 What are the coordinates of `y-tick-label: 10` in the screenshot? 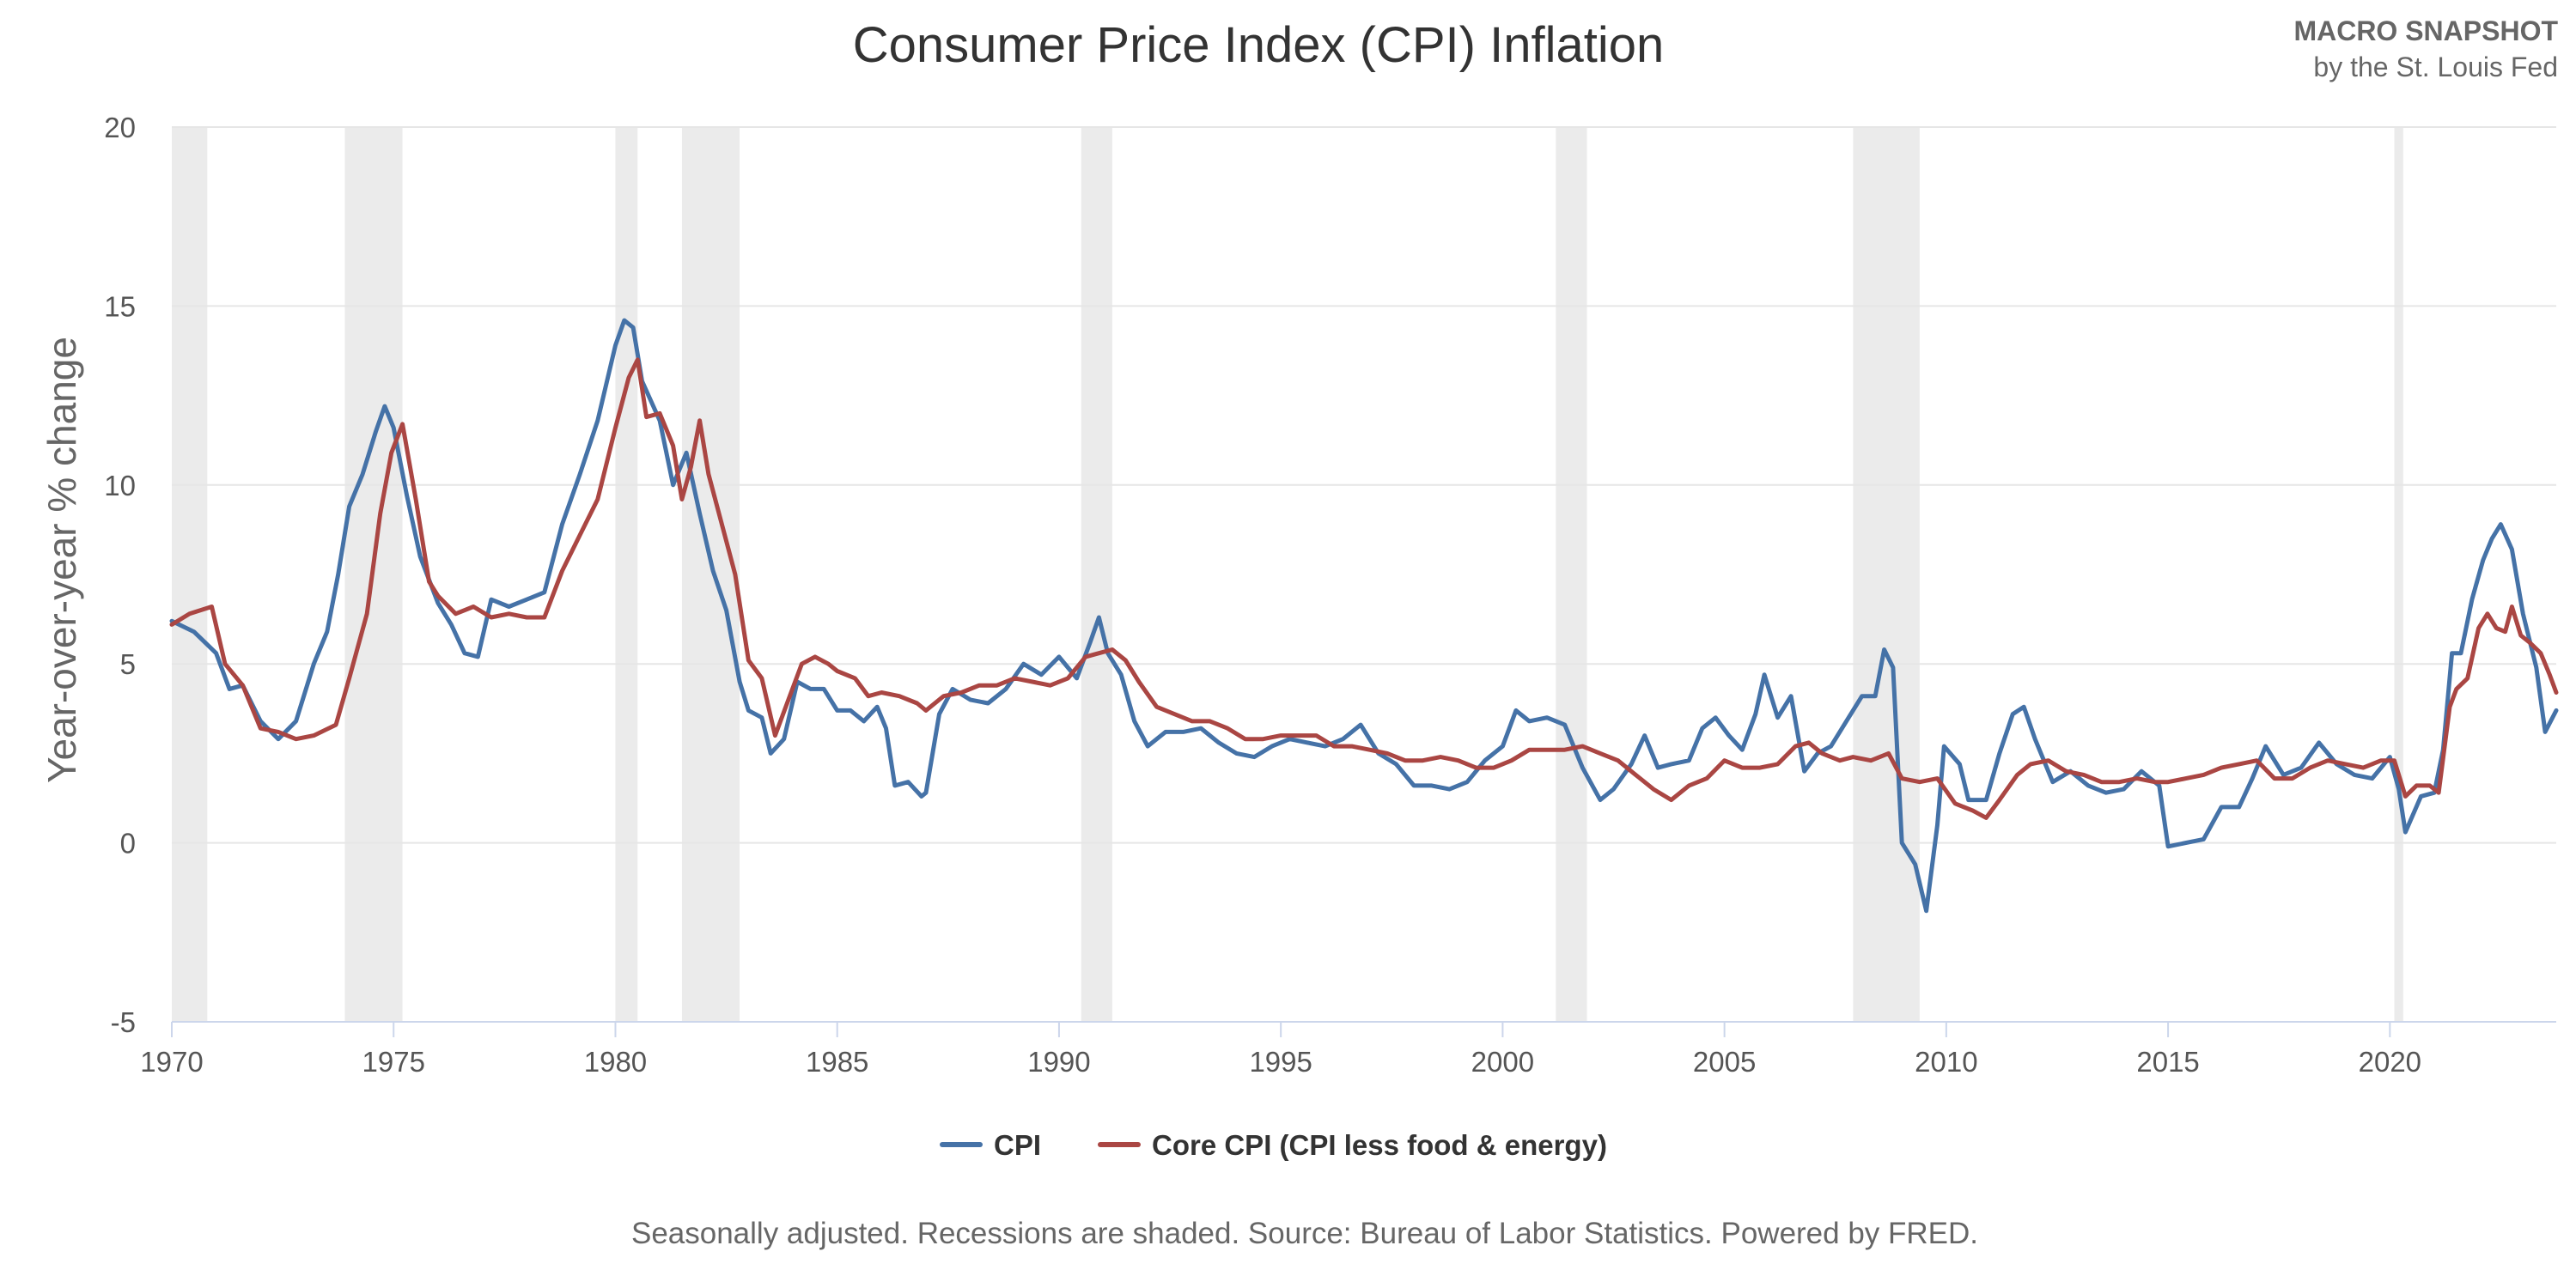 It's located at (120, 486).